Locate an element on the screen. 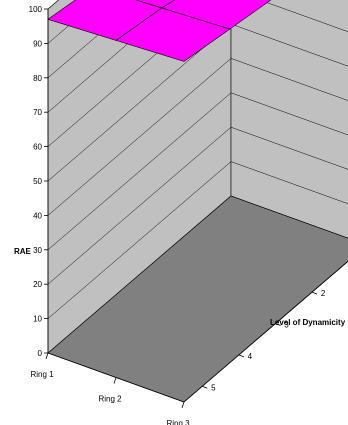  y-tick-label: 3 is located at coordinates (286, 325).